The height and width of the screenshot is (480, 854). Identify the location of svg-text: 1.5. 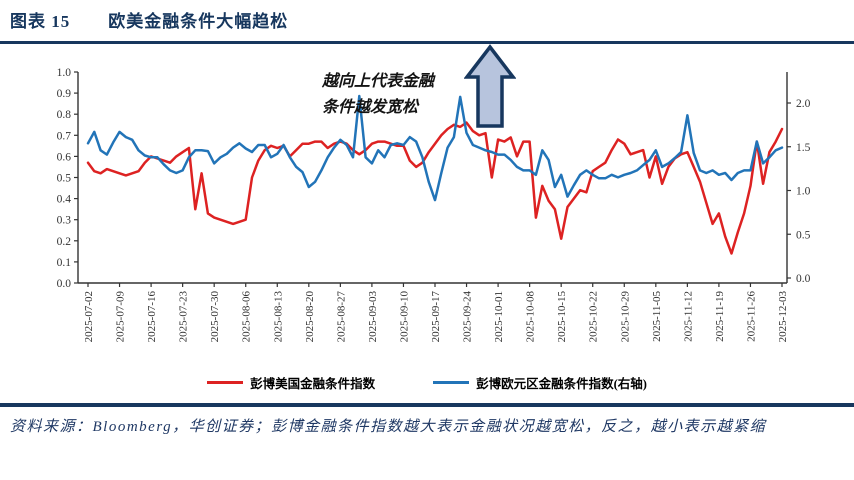
(803, 148).